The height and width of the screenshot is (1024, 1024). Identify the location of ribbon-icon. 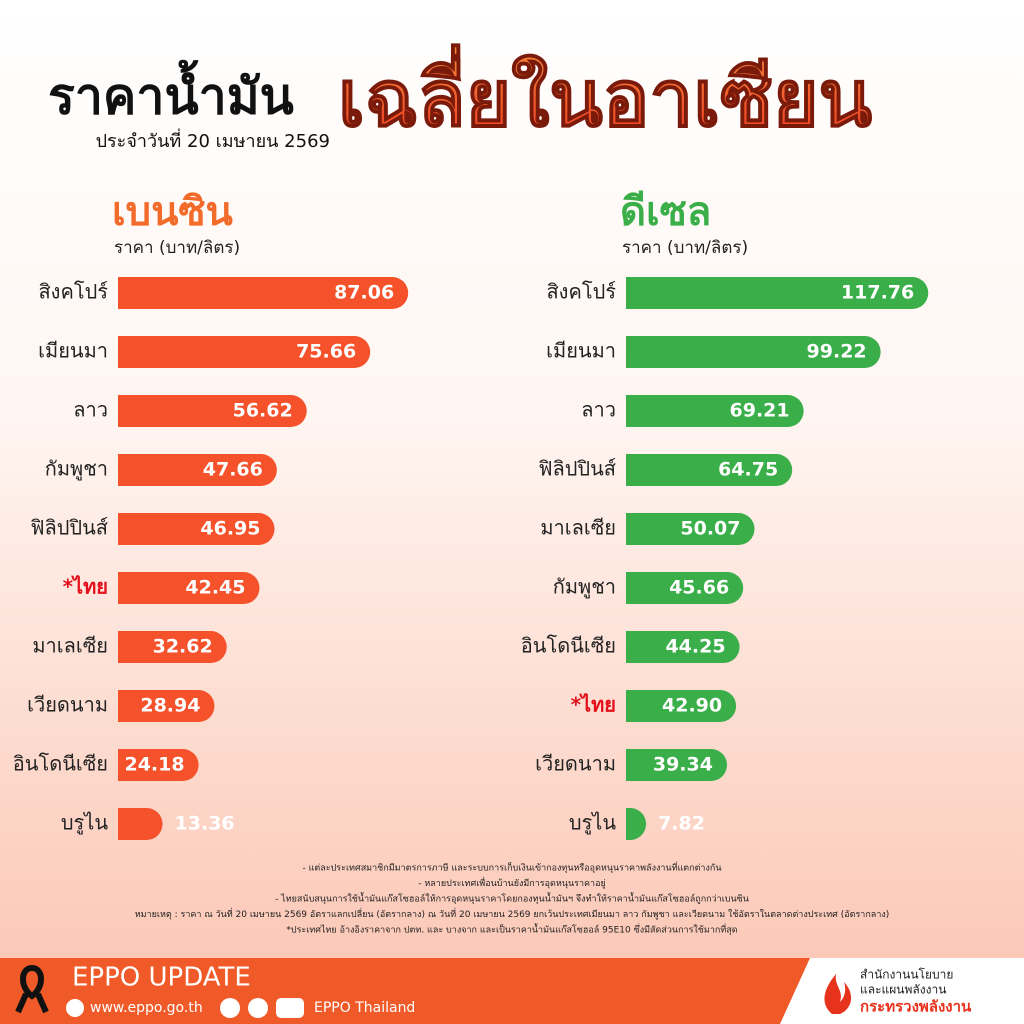
(32, 989).